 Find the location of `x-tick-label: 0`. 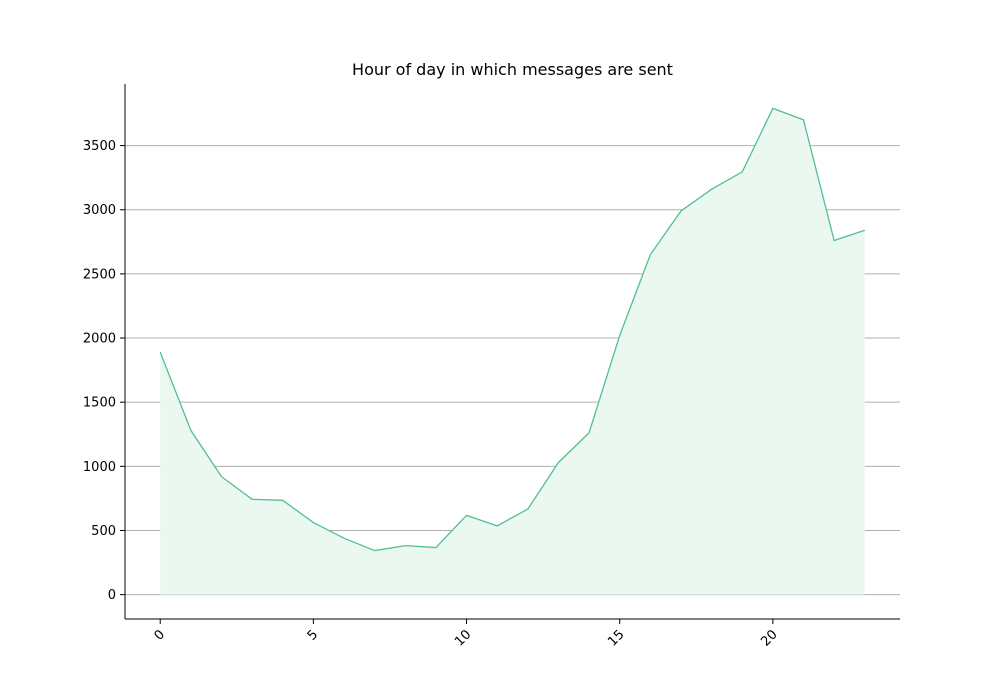

x-tick-label: 0 is located at coordinates (160, 635).